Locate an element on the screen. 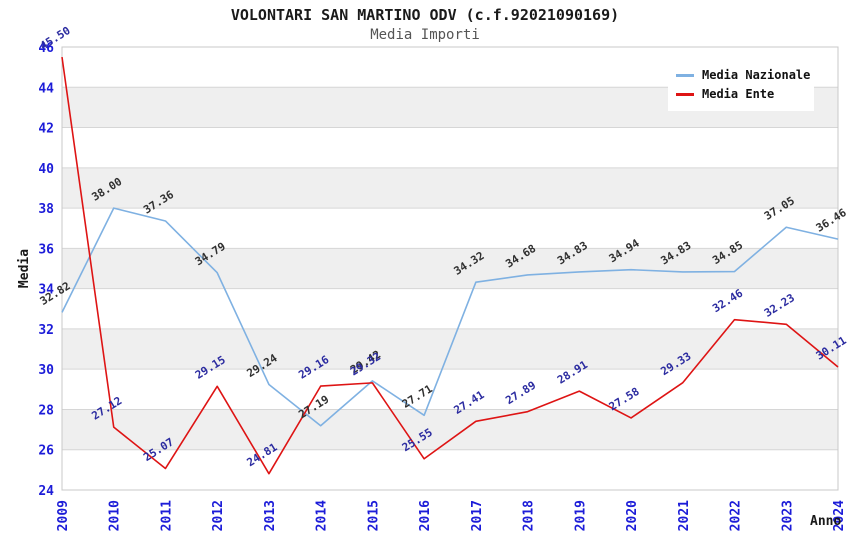  x-tick-label: 2022 is located at coordinates (736, 515).